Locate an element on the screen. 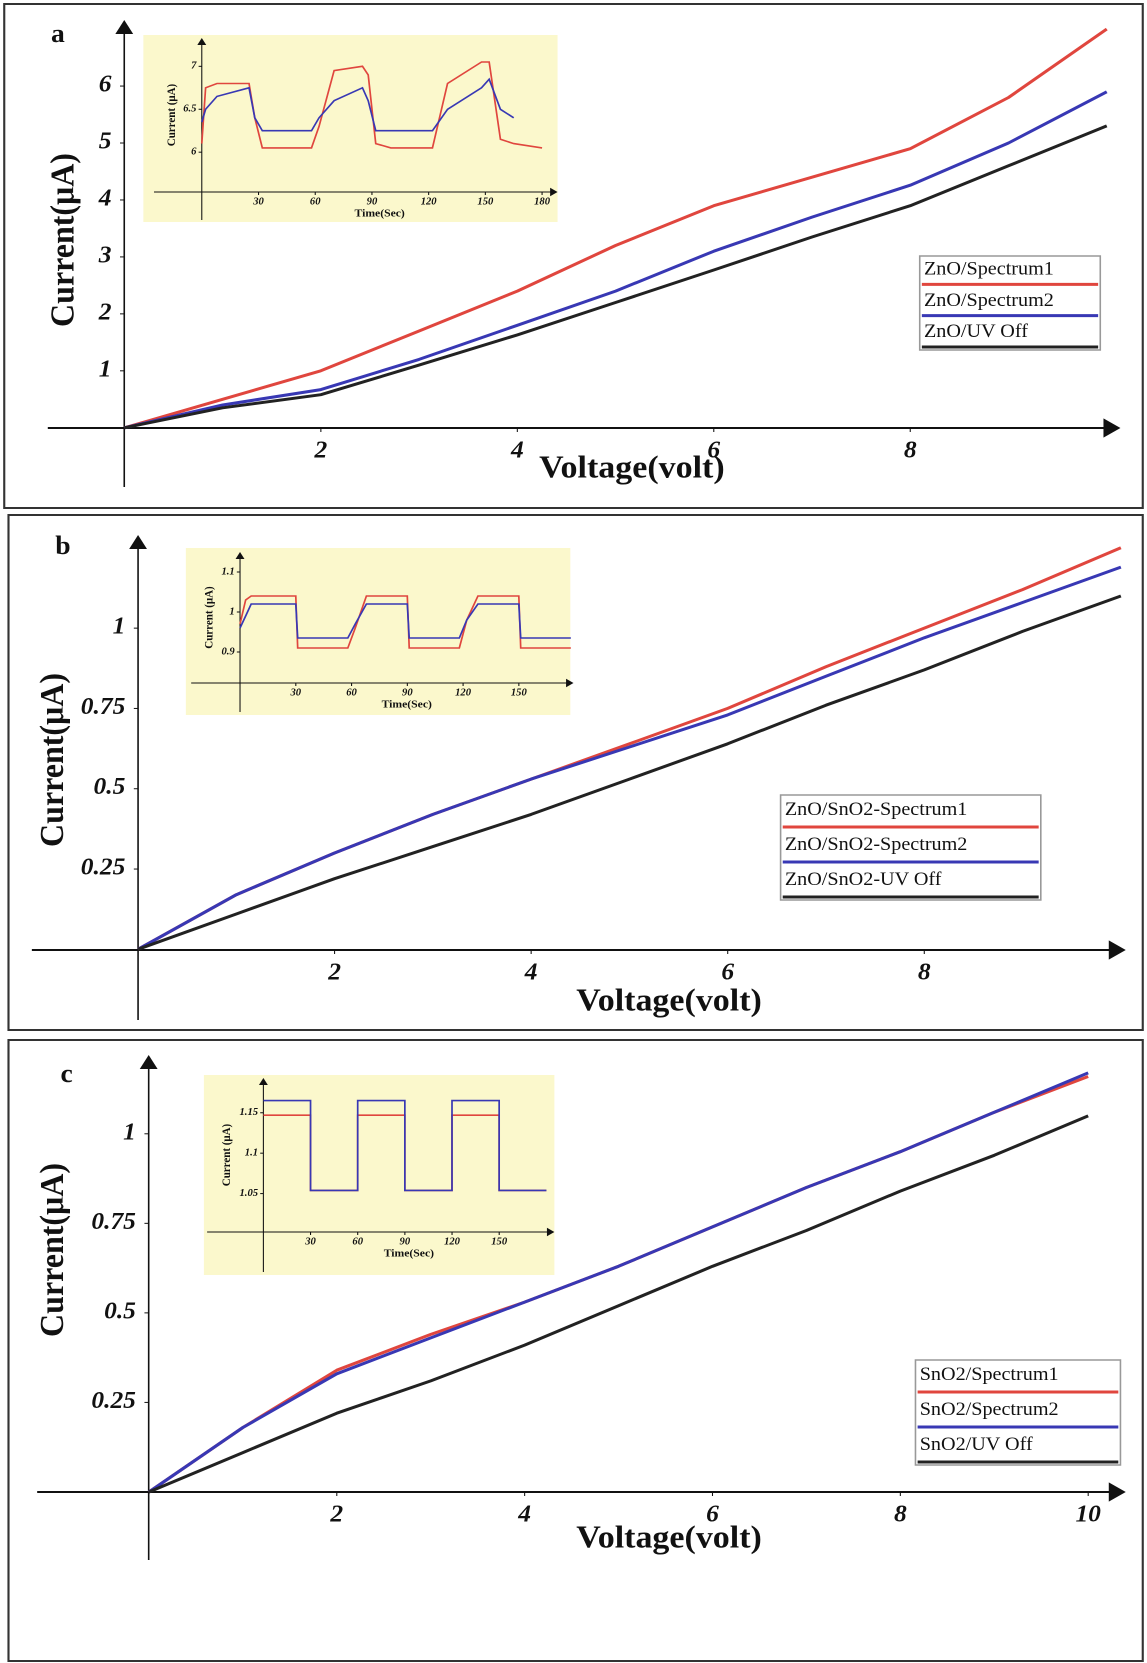 The image size is (1147, 1663). inset-y-tick-label: 6.5 is located at coordinates (189, 109).